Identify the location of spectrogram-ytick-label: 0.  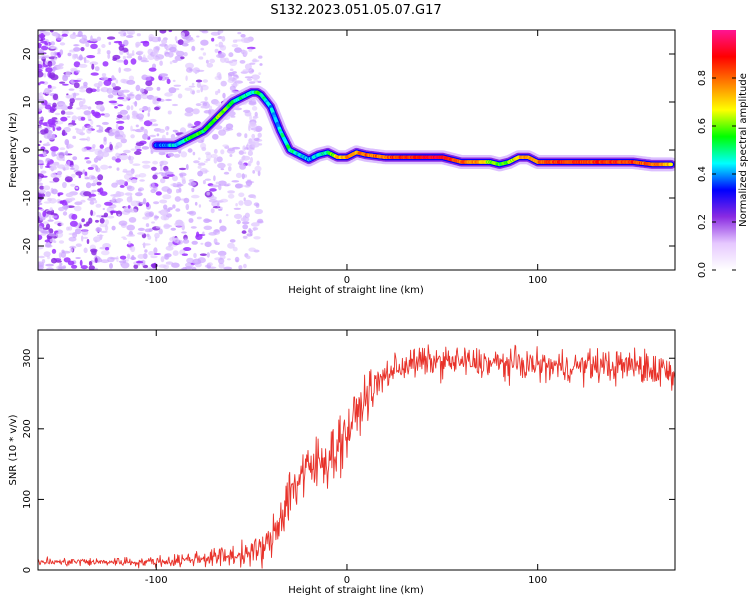
(27, 150).